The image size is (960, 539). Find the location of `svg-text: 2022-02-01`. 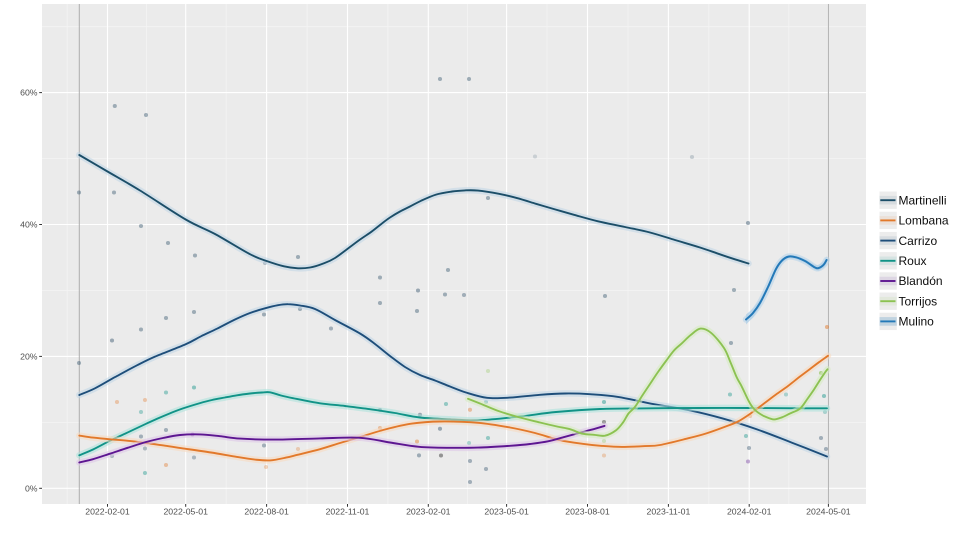

svg-text: 2022-02-01 is located at coordinates (107, 512).